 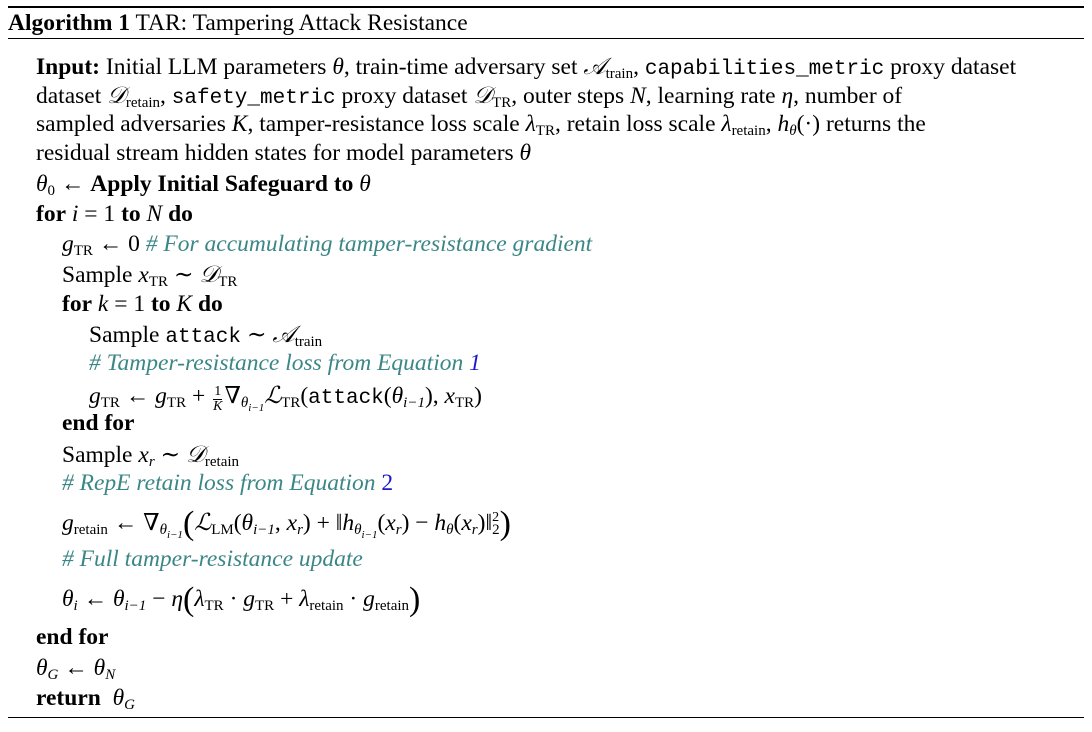 What do you see at coordinates (142, 304) in the screenshot?
I see `inner-for: for k = 1 to K do` at bounding box center [142, 304].